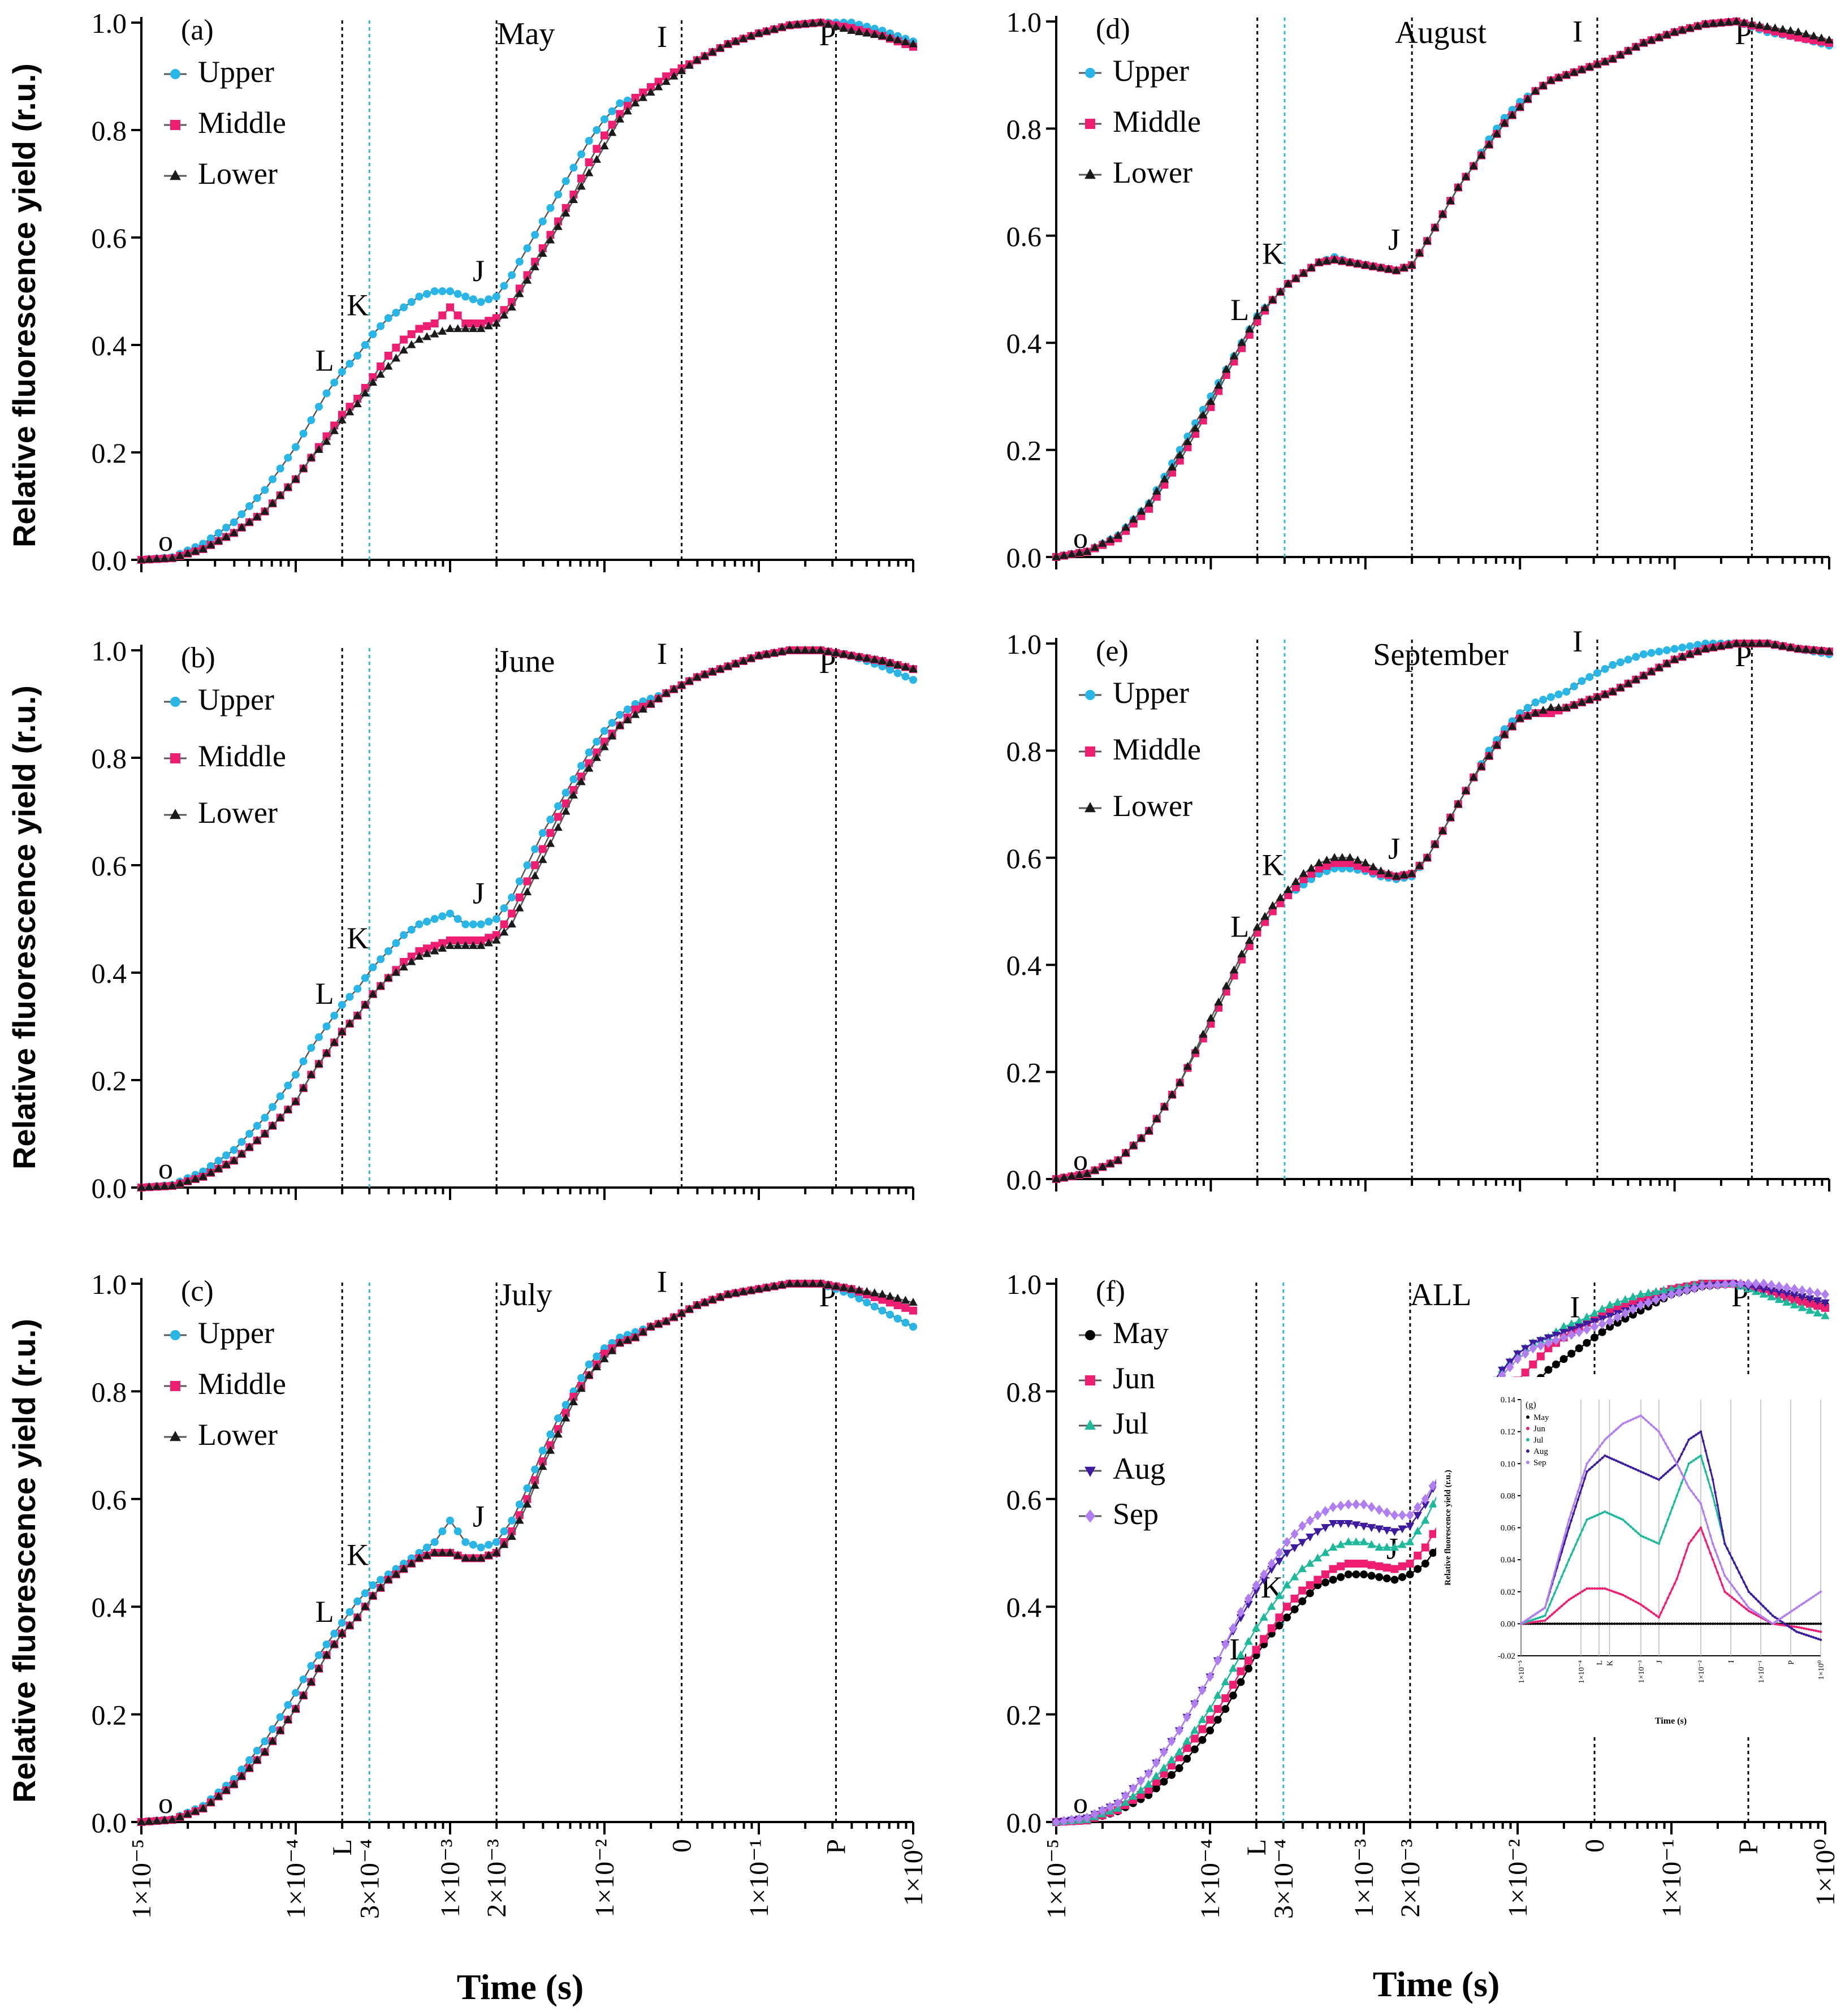 The height and width of the screenshot is (2016, 1845). What do you see at coordinates (109, 453) in the screenshot?
I see `y-tick-label: 0.2` at bounding box center [109, 453].